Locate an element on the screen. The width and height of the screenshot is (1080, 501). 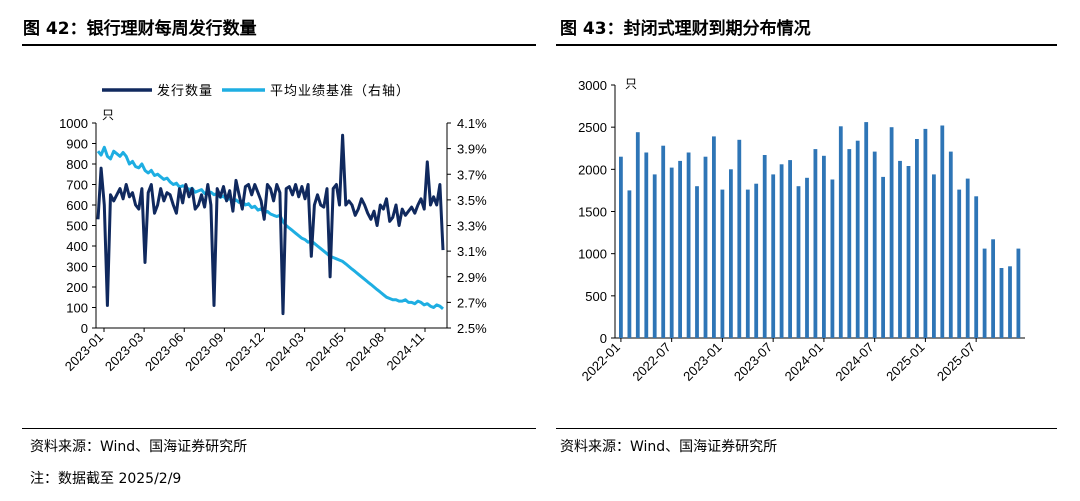
y-tick-label: 400 is located at coordinates (77, 246).